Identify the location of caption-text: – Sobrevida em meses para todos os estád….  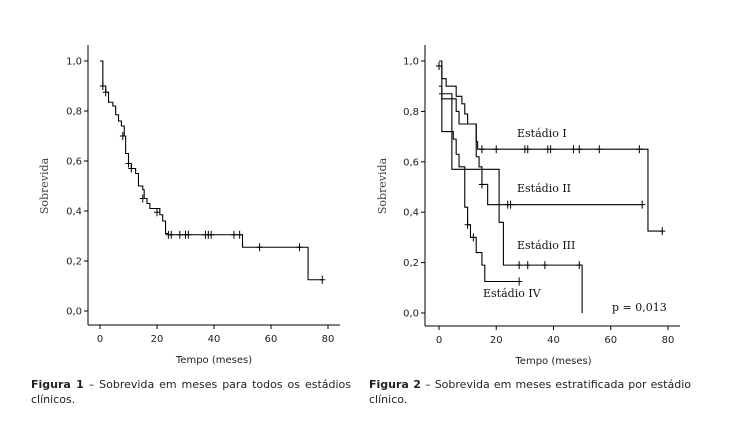
(191, 392).